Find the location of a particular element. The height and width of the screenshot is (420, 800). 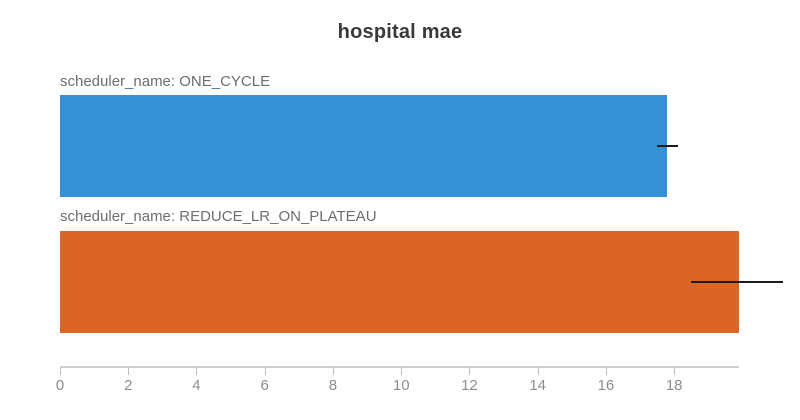

x-tick-label: 10 is located at coordinates (401, 385).